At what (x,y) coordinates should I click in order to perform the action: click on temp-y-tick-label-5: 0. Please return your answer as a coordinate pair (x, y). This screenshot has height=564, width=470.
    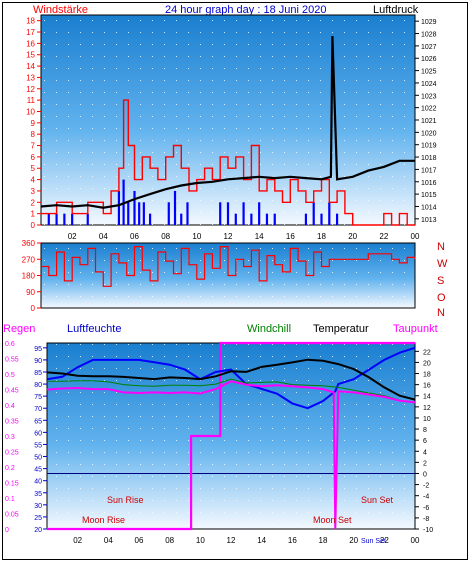
    Looking at the image, I should click on (425, 474).